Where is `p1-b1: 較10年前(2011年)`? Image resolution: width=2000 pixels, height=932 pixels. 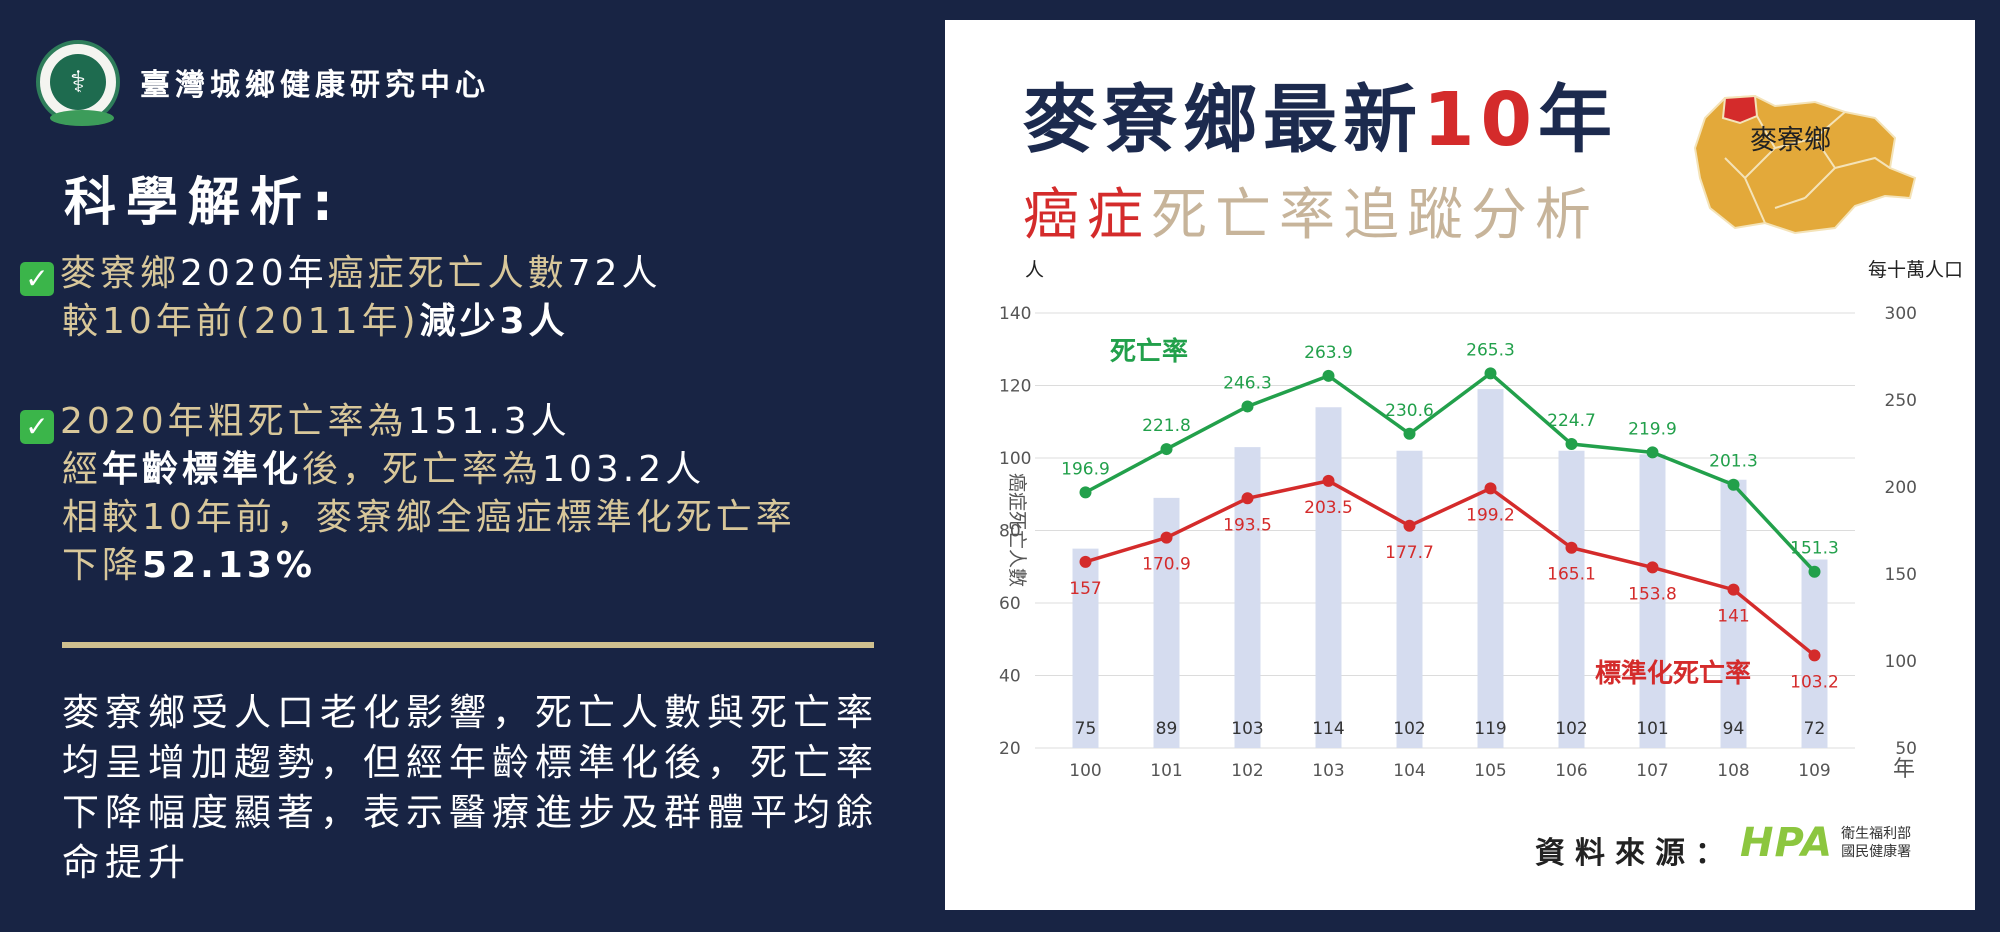
p1-b1: 較10年前(2011年) is located at coordinates (241, 321).